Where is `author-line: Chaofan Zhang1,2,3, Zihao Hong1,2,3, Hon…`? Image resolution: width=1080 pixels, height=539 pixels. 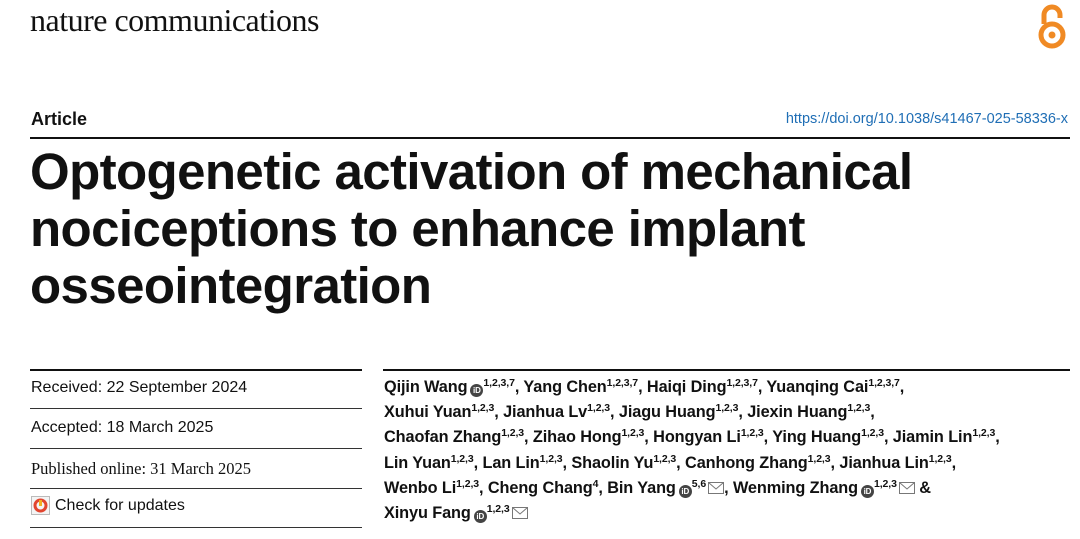
author-line: Chaofan Zhang1,2,3, Zihao Hong1,2,3, Hon… is located at coordinates (692, 437).